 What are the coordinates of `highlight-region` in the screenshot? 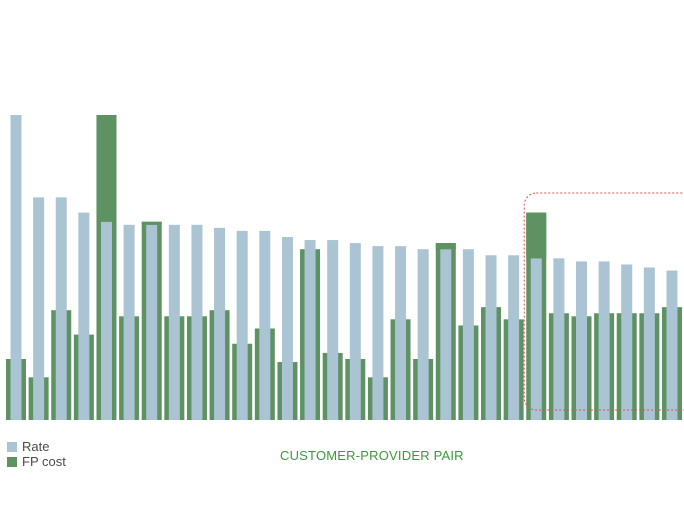 It's located at (603, 301).